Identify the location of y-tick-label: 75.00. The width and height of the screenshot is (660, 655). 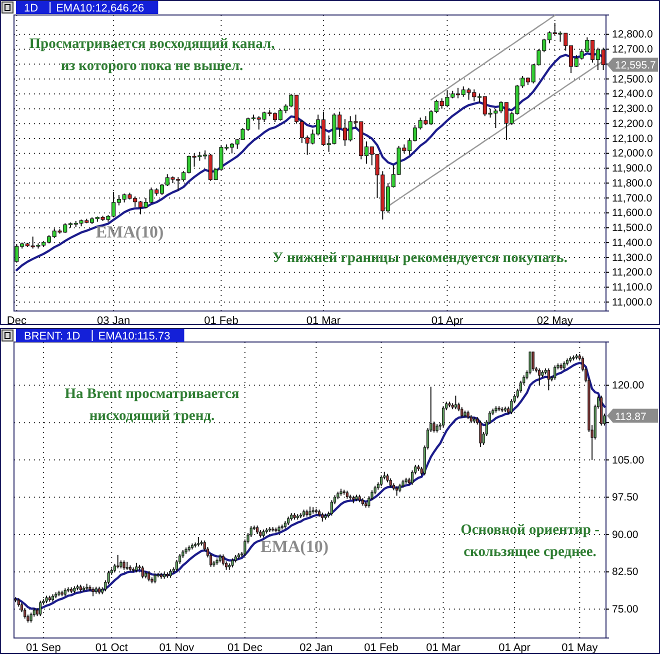
(625, 610).